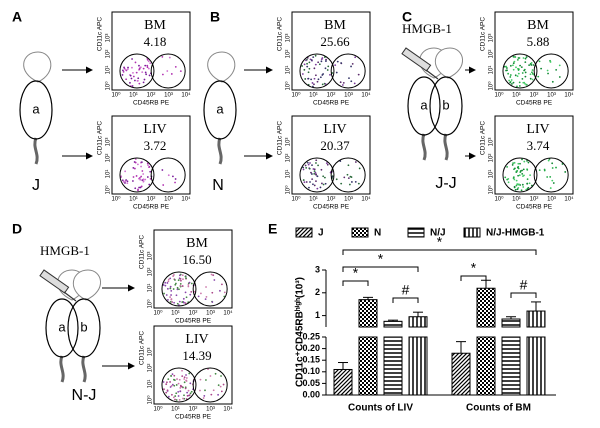 The height and width of the screenshot is (428, 600). What do you see at coordinates (218, 185) in the screenshot?
I see `mouse-label: N` at bounding box center [218, 185].